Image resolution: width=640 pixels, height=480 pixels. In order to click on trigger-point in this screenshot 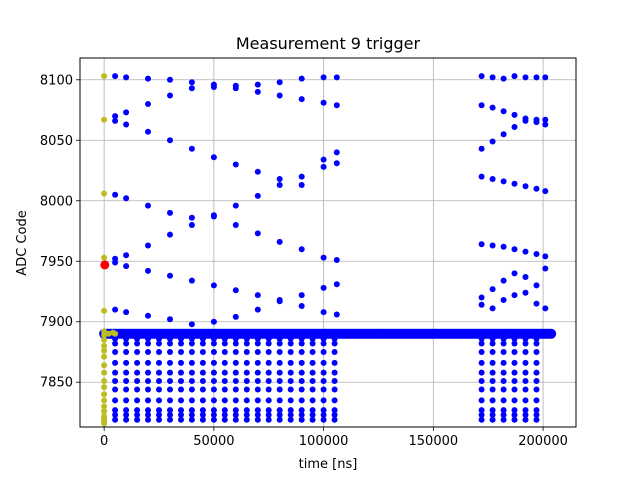, I will do `click(105, 265)`.